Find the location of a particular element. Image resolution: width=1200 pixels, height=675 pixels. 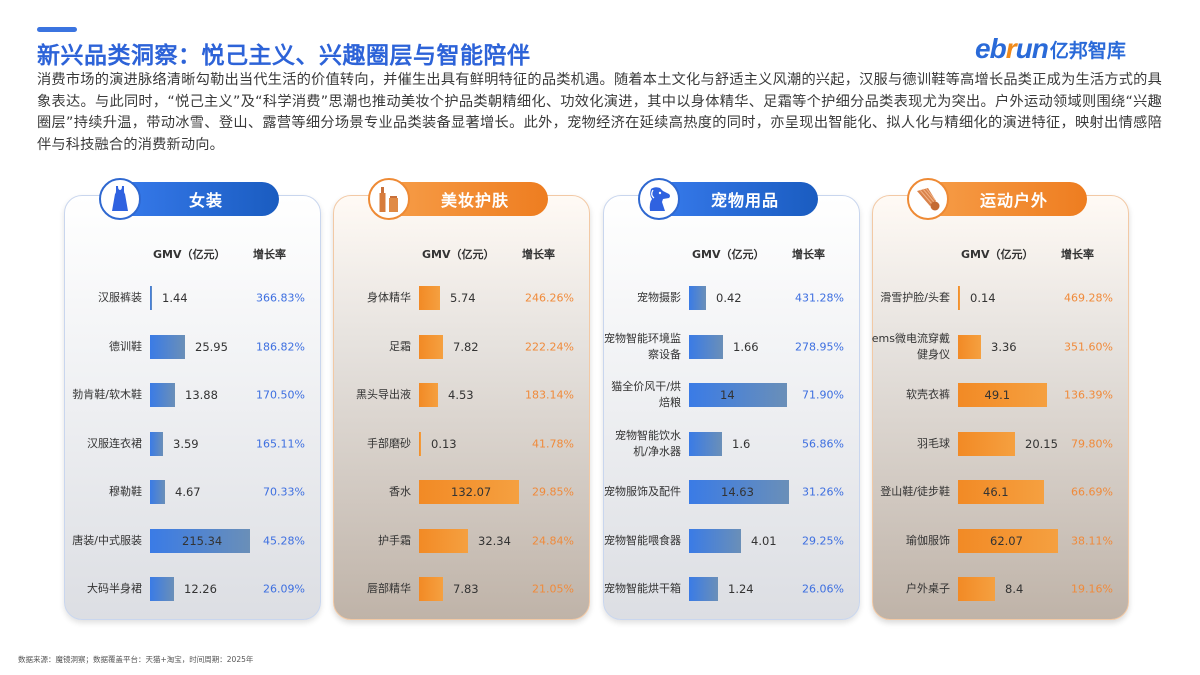

gmv-value: 49.1 is located at coordinates (997, 395).